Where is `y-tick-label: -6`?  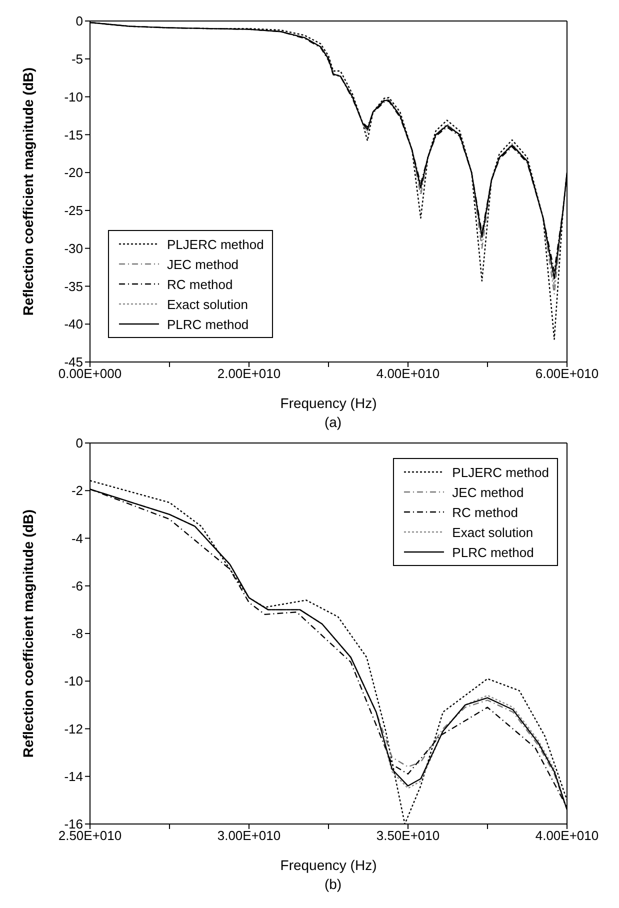 y-tick-label: -6 is located at coordinates (77, 586).